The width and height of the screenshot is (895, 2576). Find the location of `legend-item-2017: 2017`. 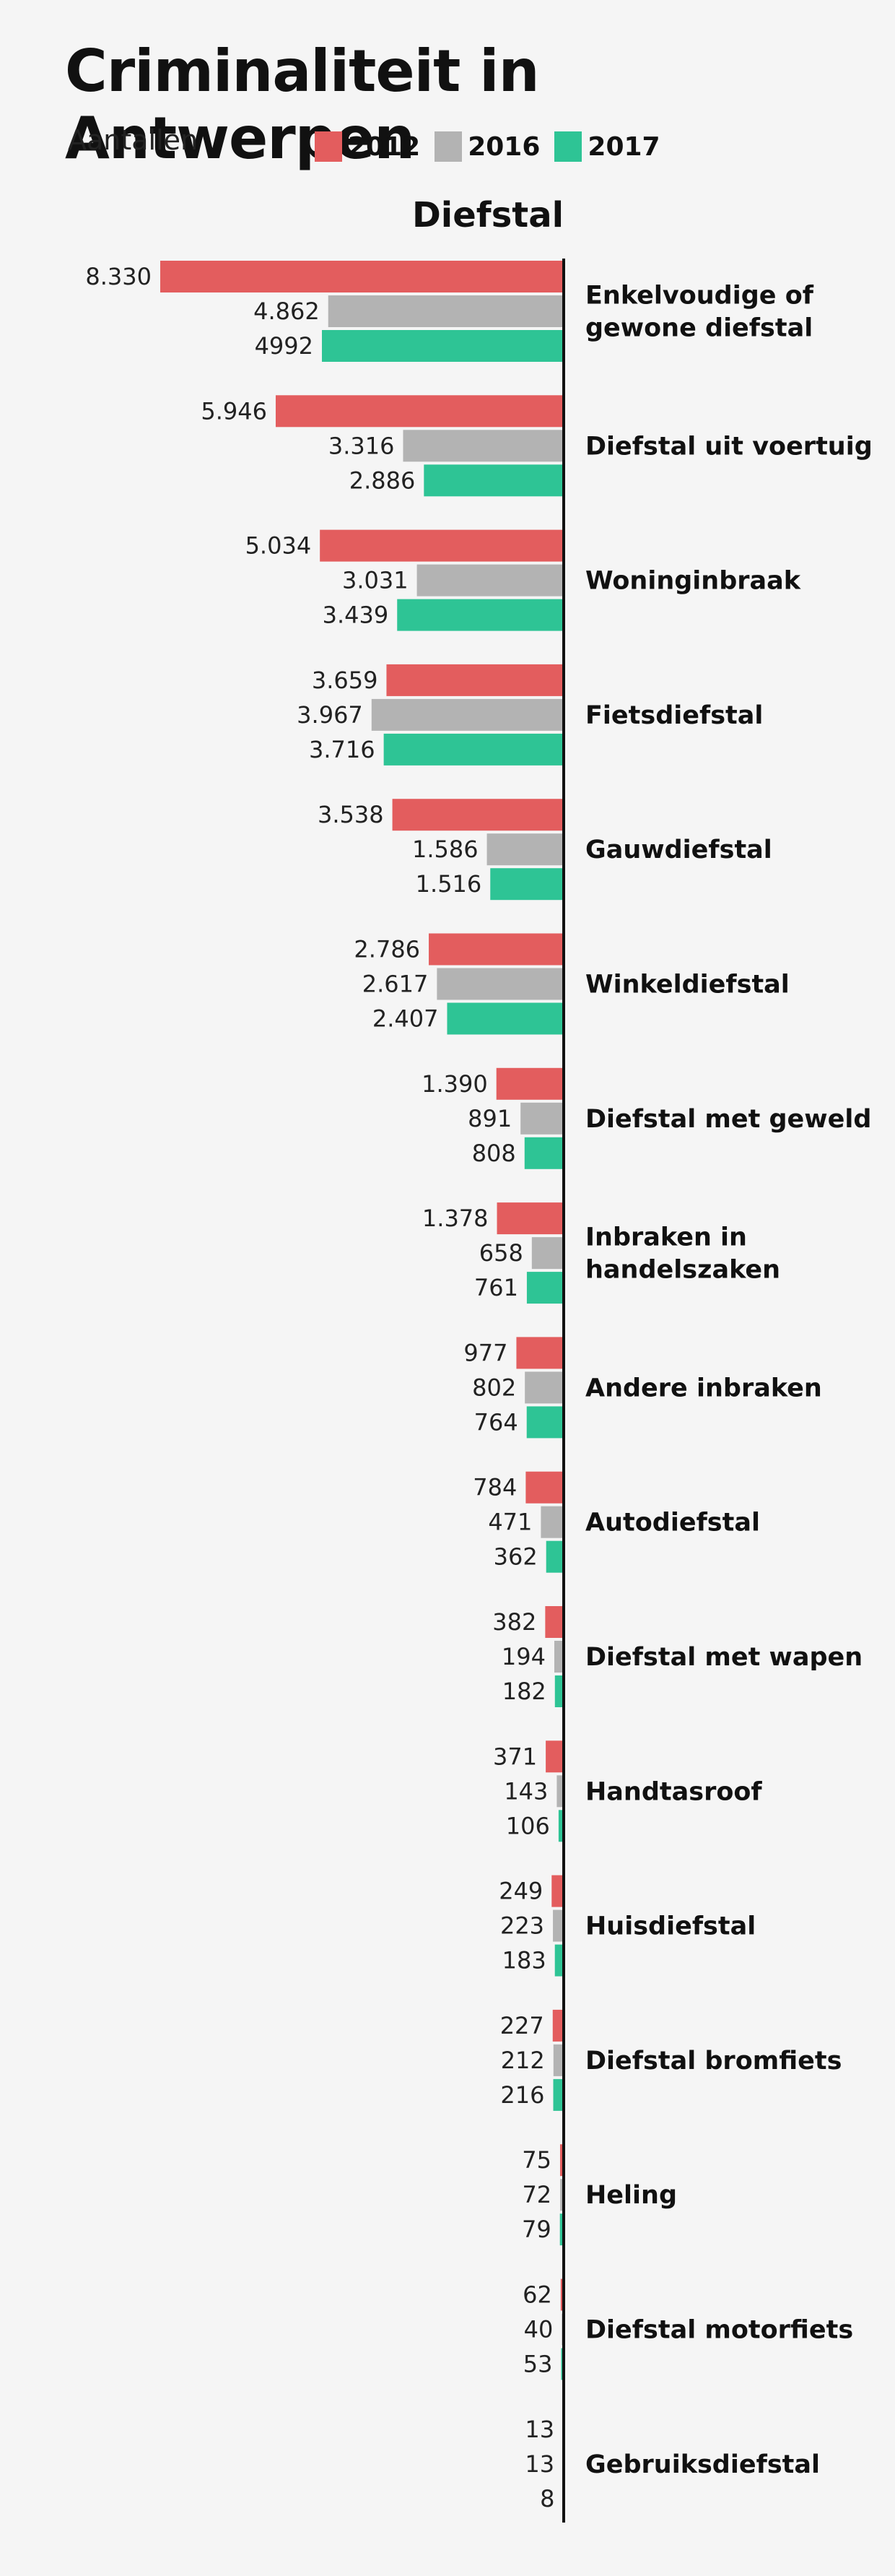

legend-item-2017: 2017 is located at coordinates (607, 146).